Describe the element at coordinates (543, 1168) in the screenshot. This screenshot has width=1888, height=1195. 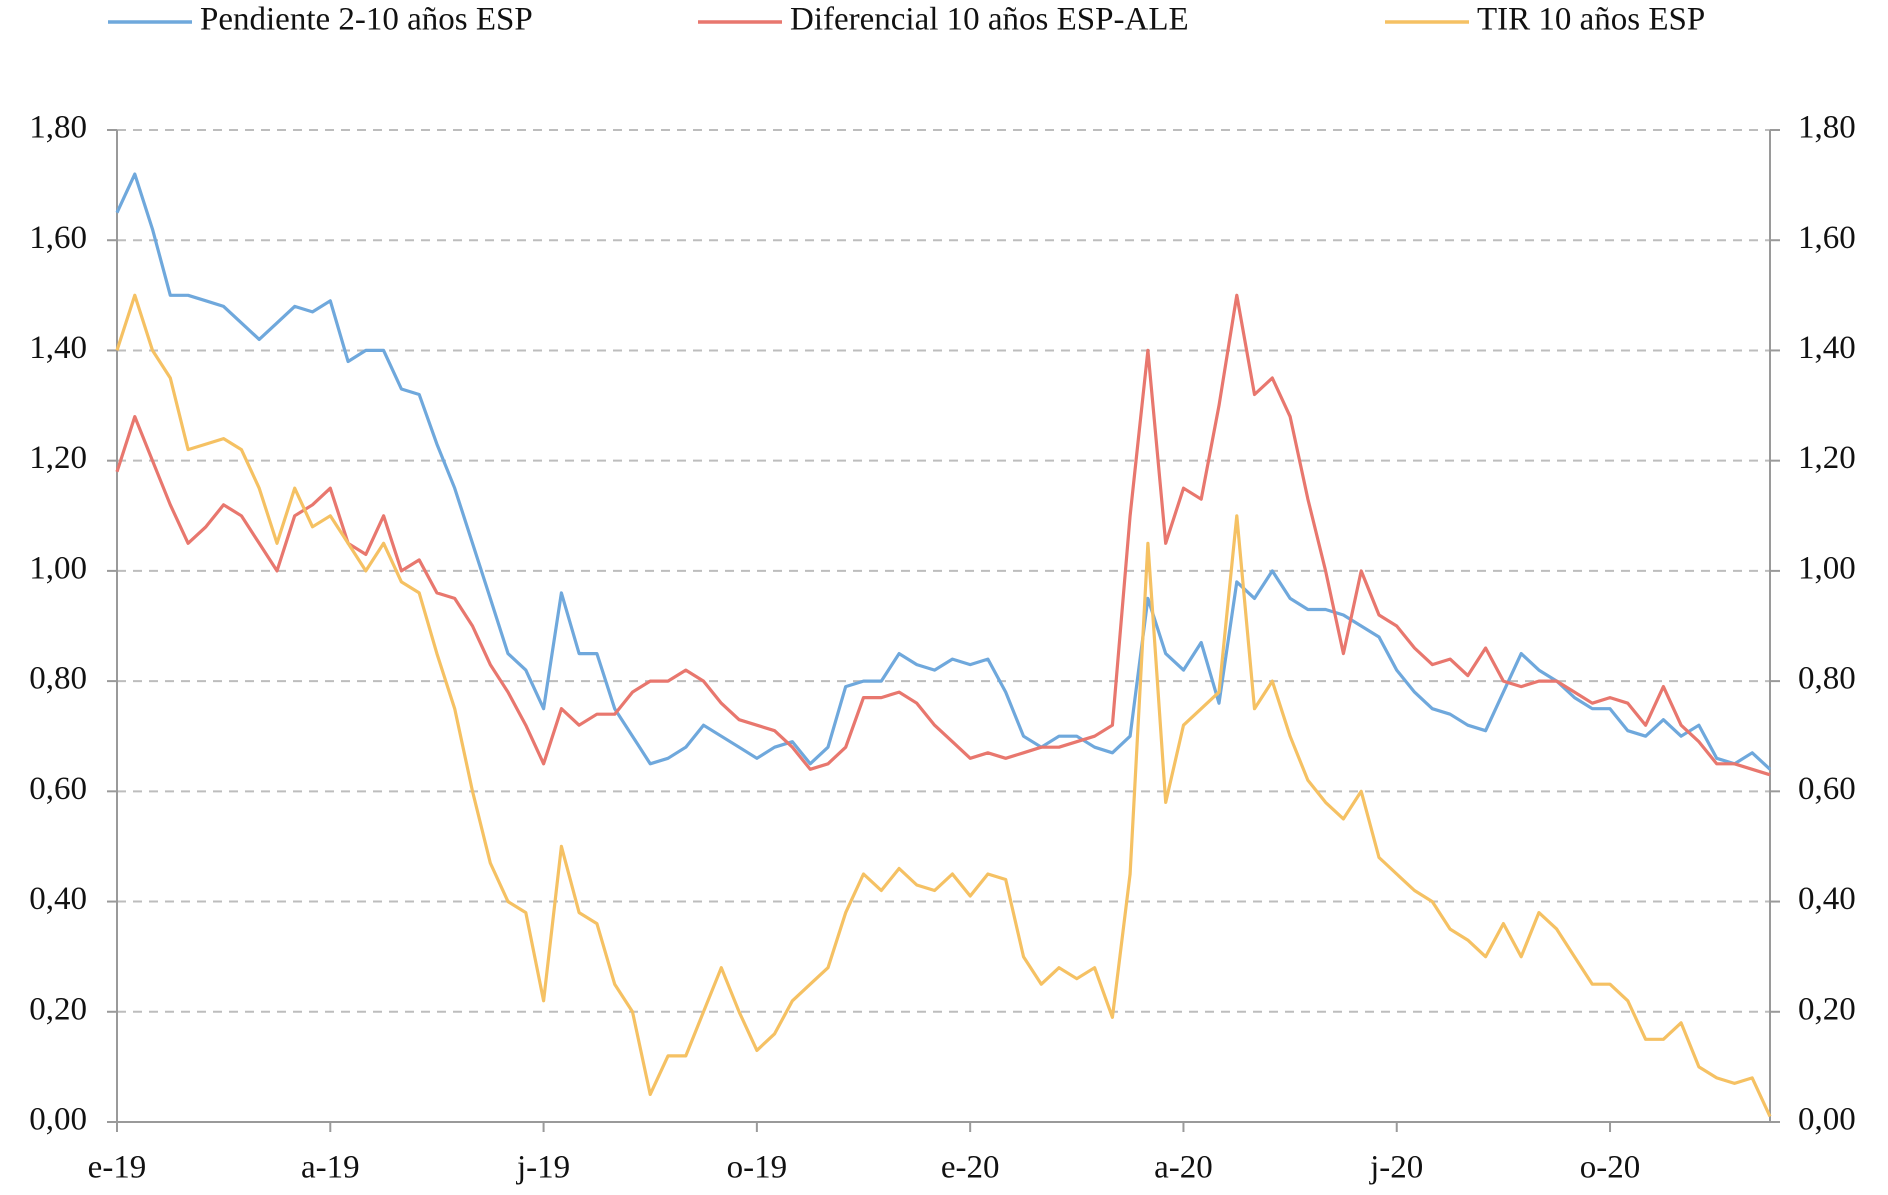
I see `x-tick-label: j-19` at that location.